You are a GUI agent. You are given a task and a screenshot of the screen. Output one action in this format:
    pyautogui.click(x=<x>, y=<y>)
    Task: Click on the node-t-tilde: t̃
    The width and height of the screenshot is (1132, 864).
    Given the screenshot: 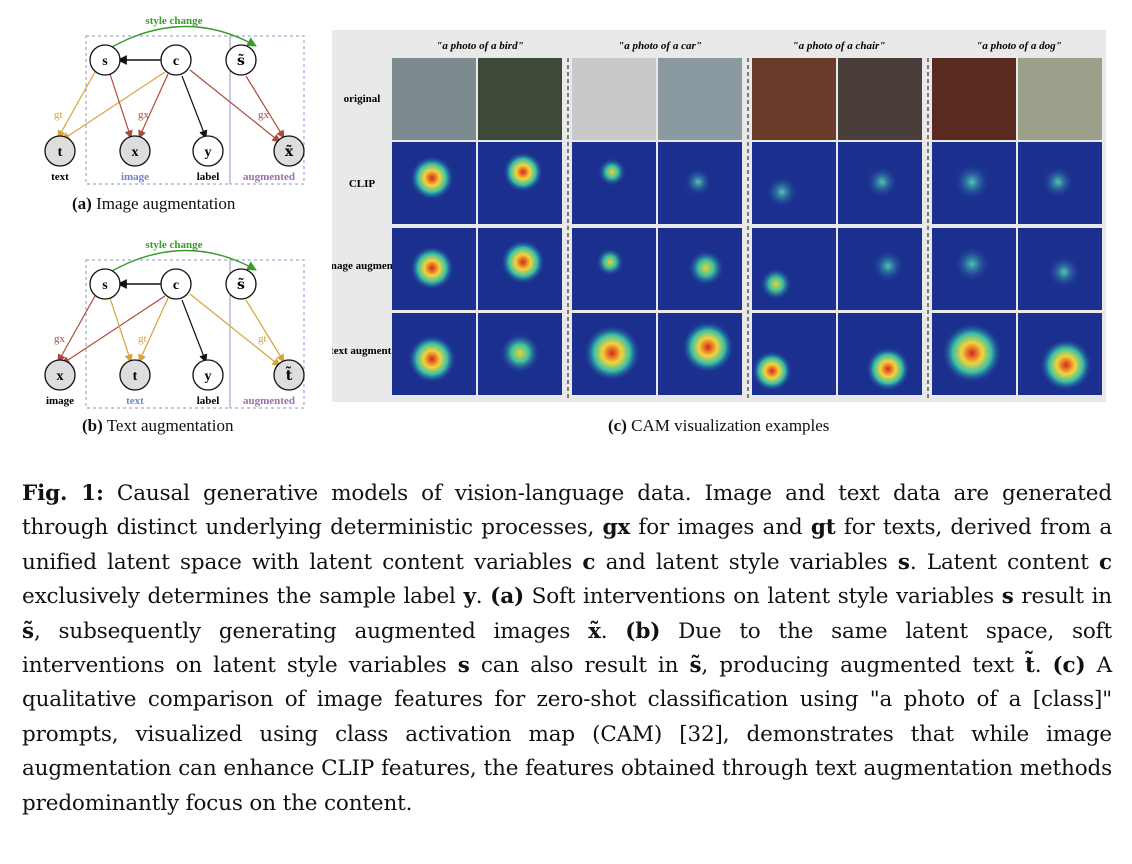 What is the action you would take?
    pyautogui.click(x=289, y=375)
    